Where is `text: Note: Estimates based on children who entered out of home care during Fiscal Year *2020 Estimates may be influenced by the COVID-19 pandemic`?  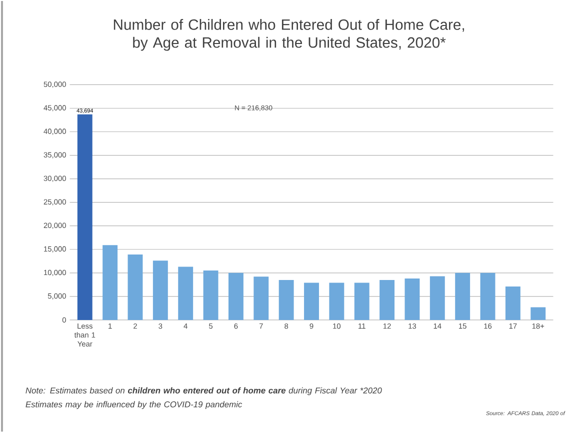 text: Note: Estimates based on children who entered out of home care during Fiscal Year *2020 Estimates may be influenced by the COVID-19 pandemic is located at coordinates (204, 398).